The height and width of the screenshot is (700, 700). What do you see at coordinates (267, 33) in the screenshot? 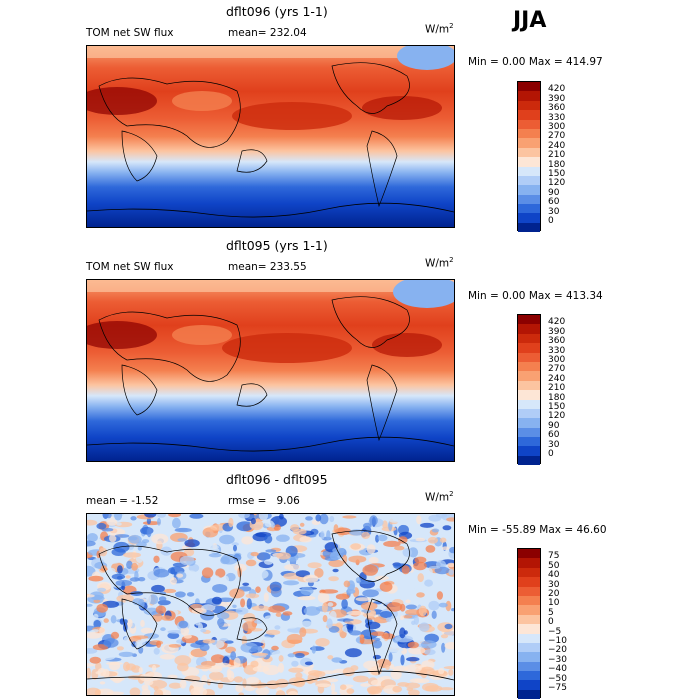
I see `panel-1-mean-label: mean= 232.04` at bounding box center [267, 33].